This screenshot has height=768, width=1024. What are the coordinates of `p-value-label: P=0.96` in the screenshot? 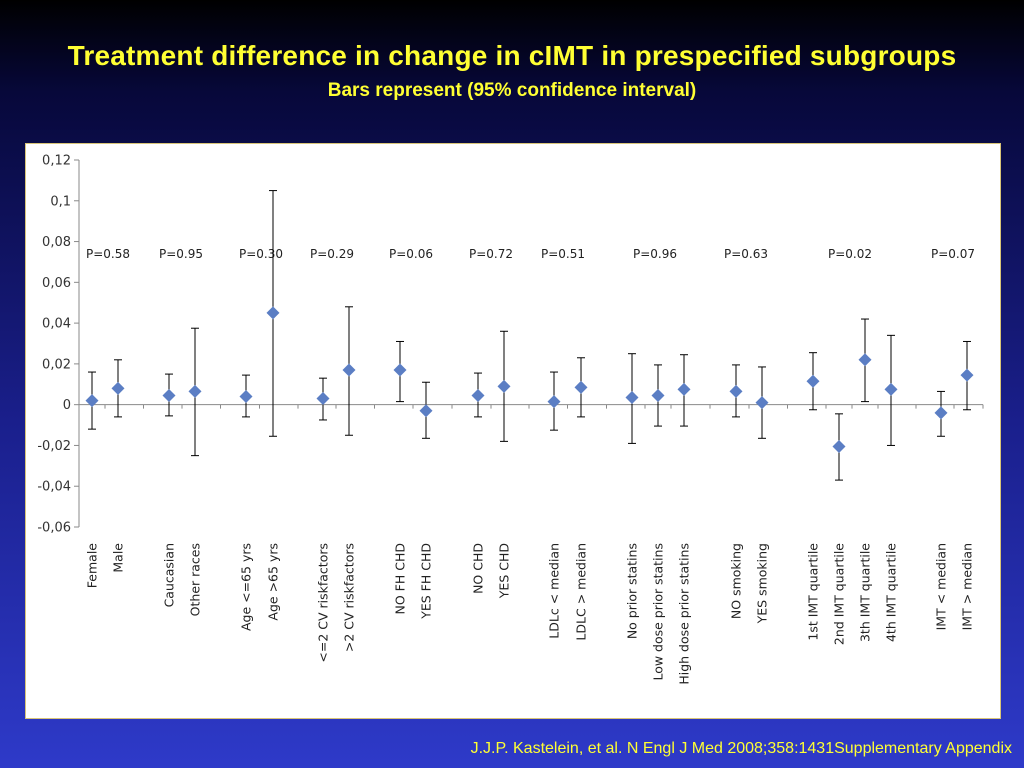 It's located at (655, 254).